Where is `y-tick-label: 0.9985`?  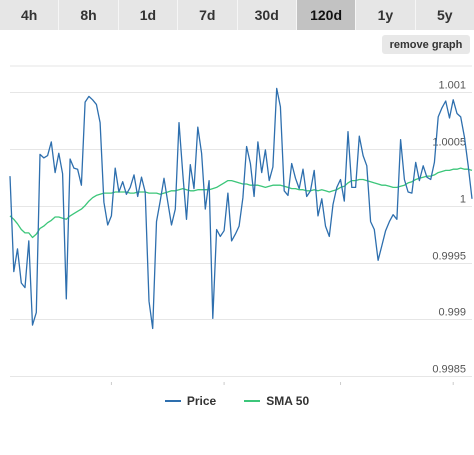
y-tick-label: 0.9985 is located at coordinates (449, 370).